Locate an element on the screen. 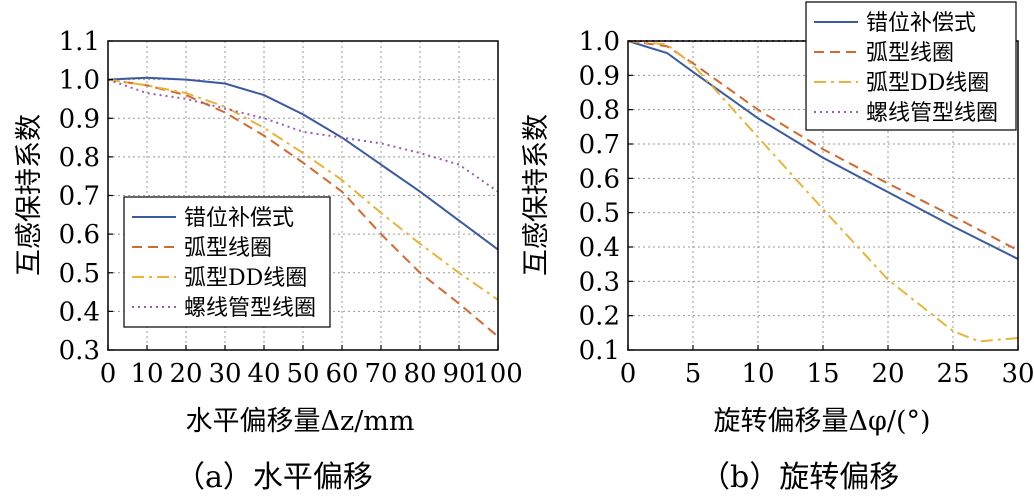  x-tick-label: 5 is located at coordinates (693, 374).